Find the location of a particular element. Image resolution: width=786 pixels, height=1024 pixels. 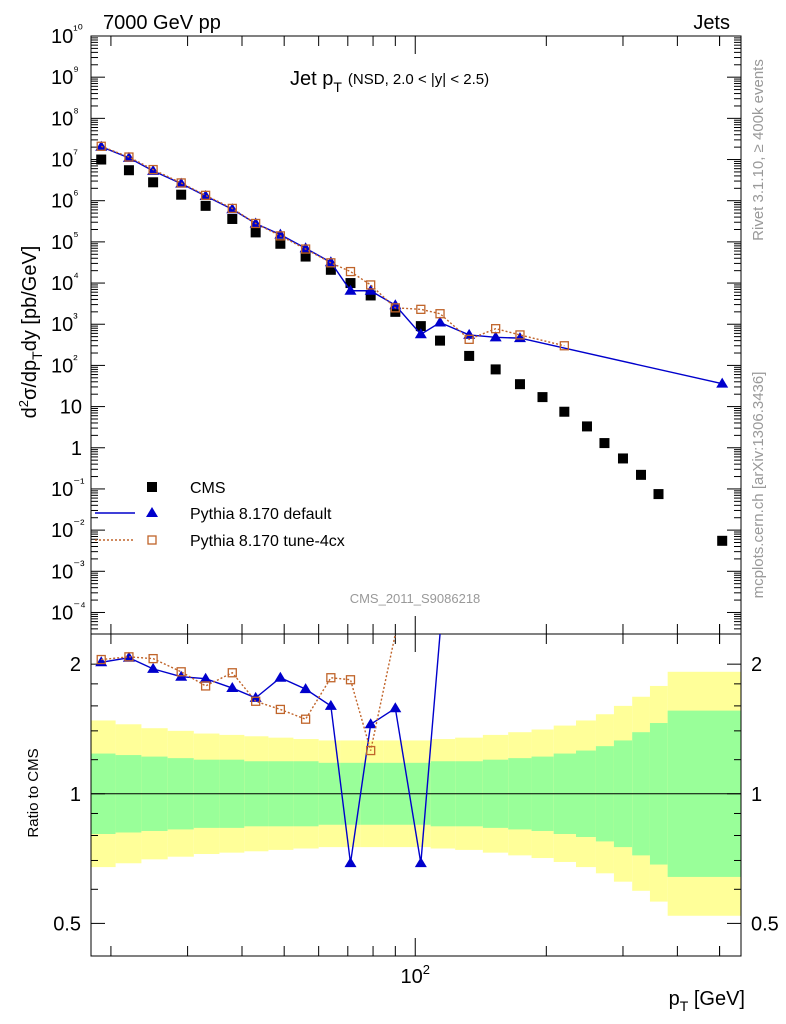

ratio-y-tick-label: 0.5 is located at coordinates (765, 924).